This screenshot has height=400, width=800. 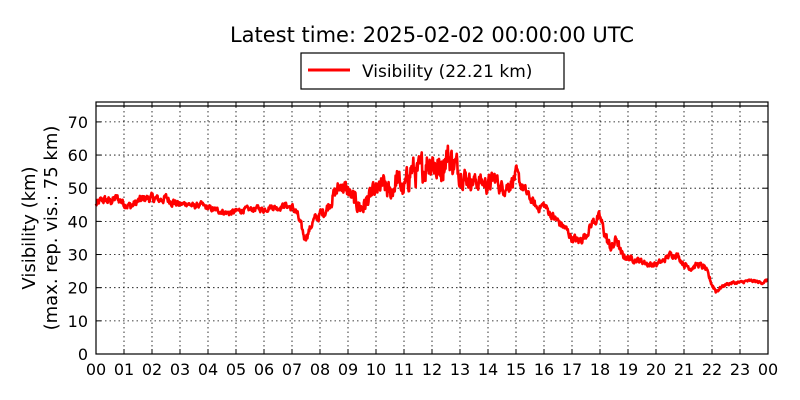 What do you see at coordinates (348, 369) in the screenshot?
I see `x-tick-label: 09` at bounding box center [348, 369].